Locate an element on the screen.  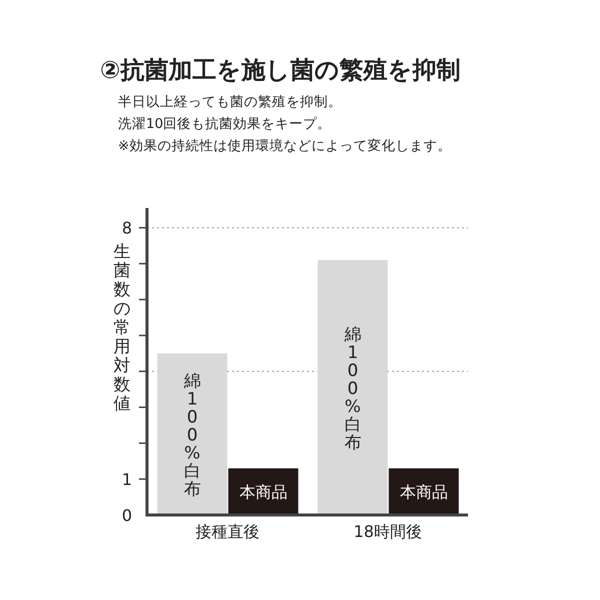
series-label: 本商品 is located at coordinates (263, 492).